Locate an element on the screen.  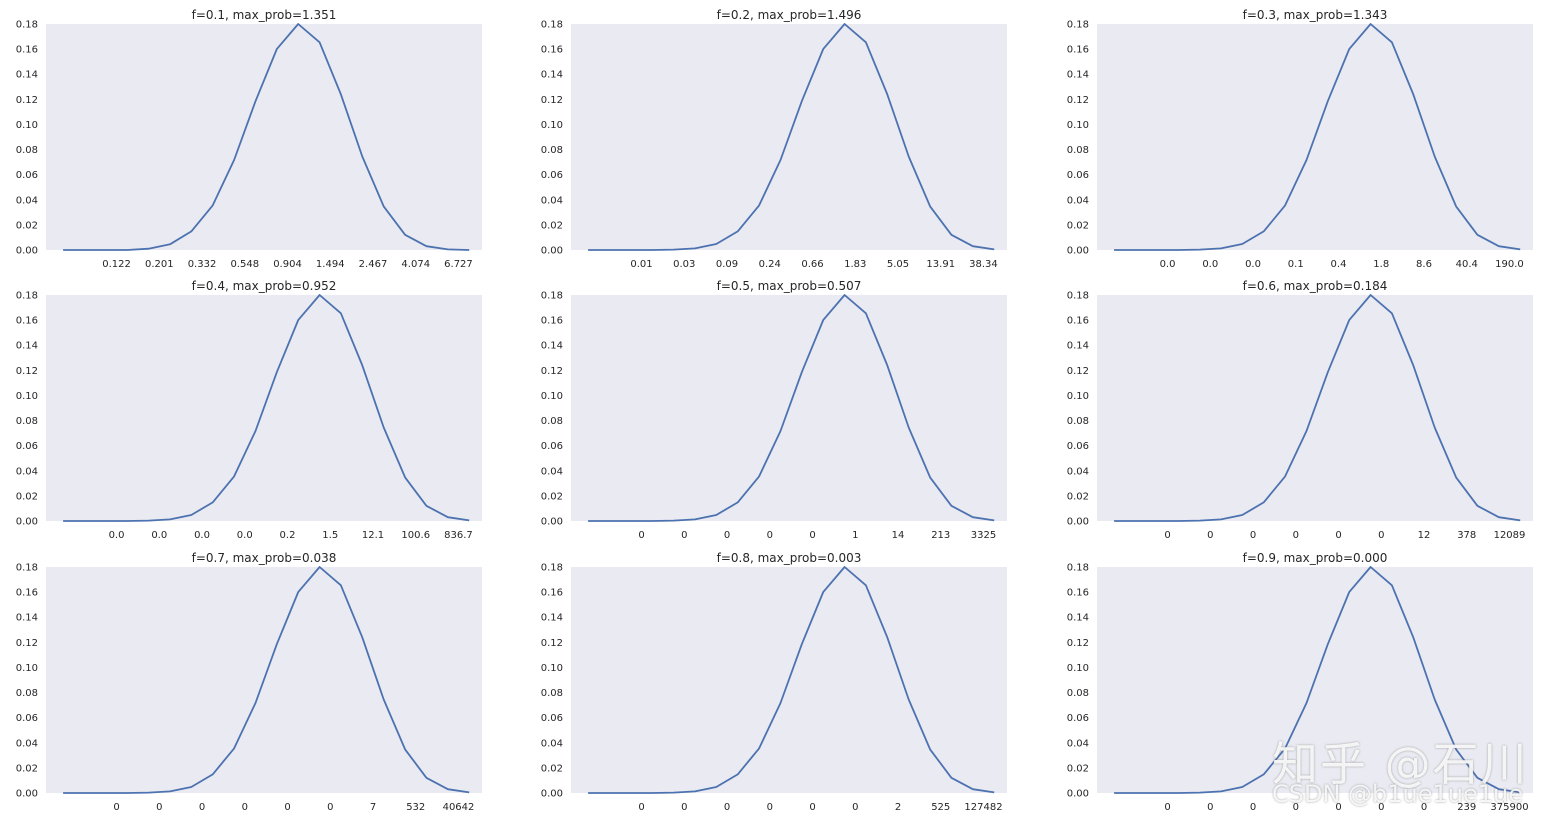
x-tick-label: 1 is located at coordinates (855, 535).